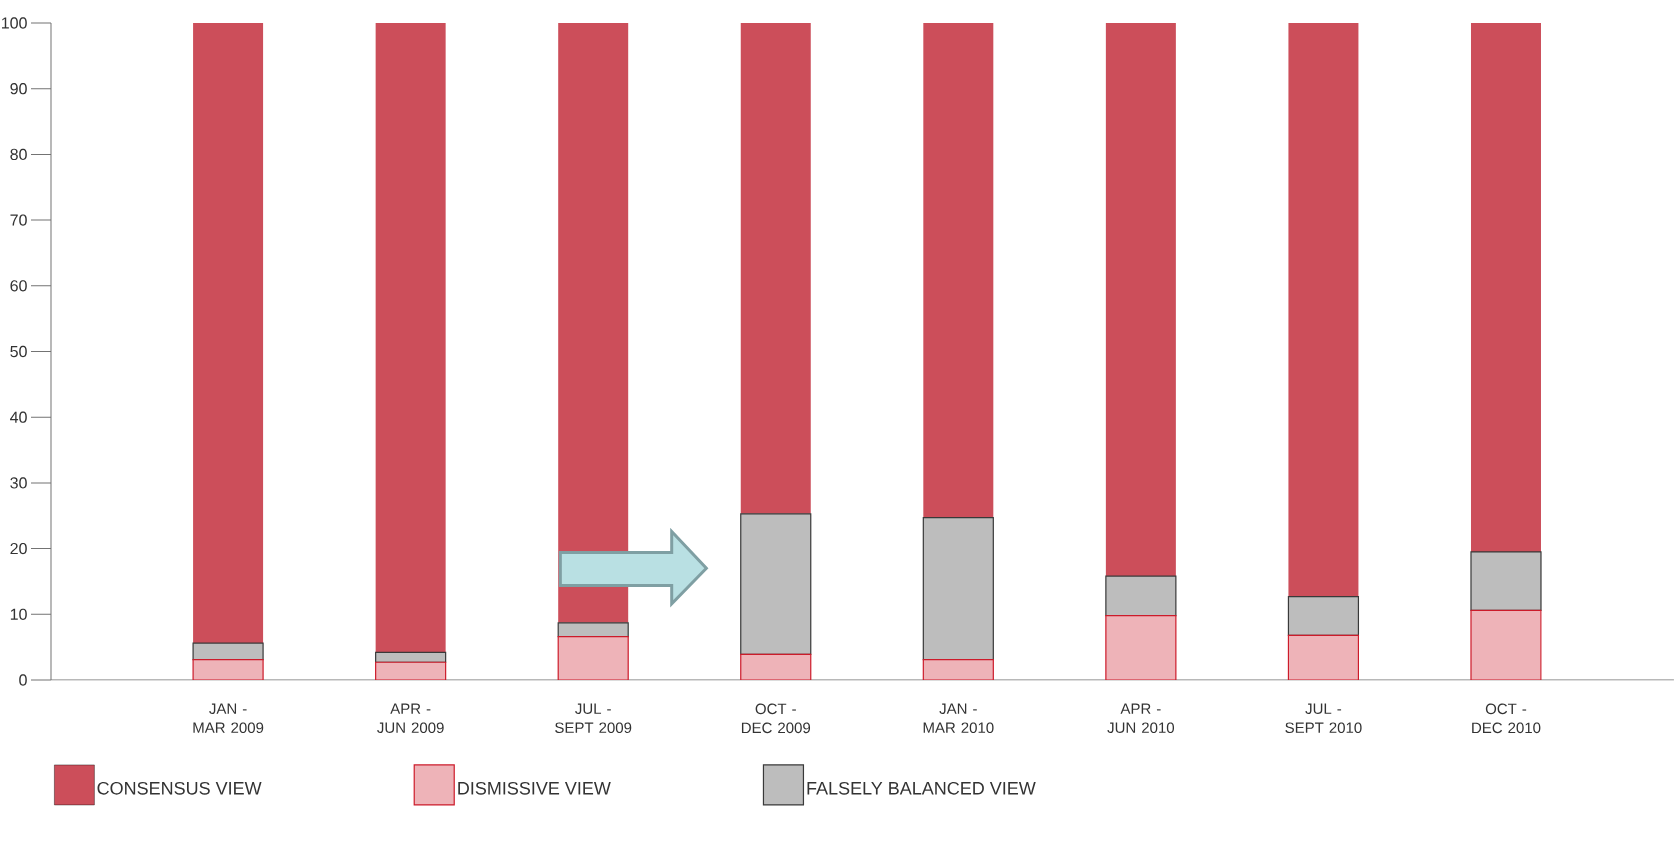  What do you see at coordinates (18, 614) in the screenshot?
I see `y-tick-label: 10` at bounding box center [18, 614].